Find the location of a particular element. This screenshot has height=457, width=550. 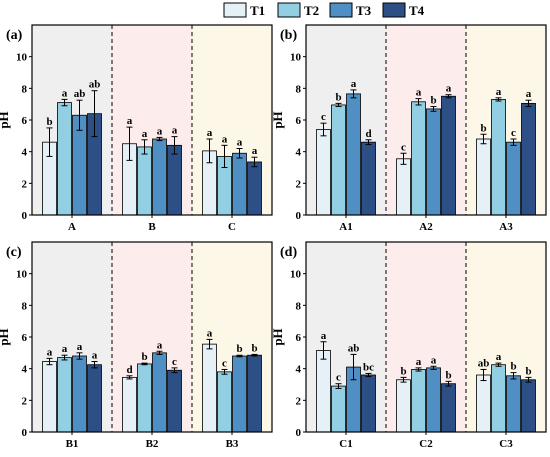

x-tick-label: C3 is located at coordinates (506, 444).